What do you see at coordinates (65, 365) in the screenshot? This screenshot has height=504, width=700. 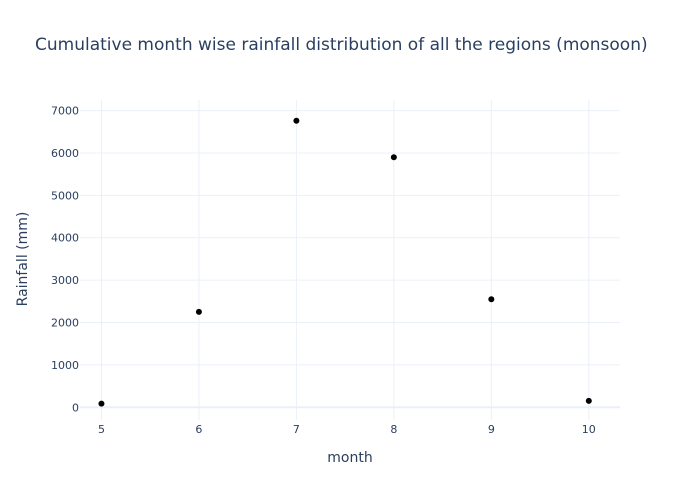 I see `y-tick-label: 1000` at bounding box center [65, 365].